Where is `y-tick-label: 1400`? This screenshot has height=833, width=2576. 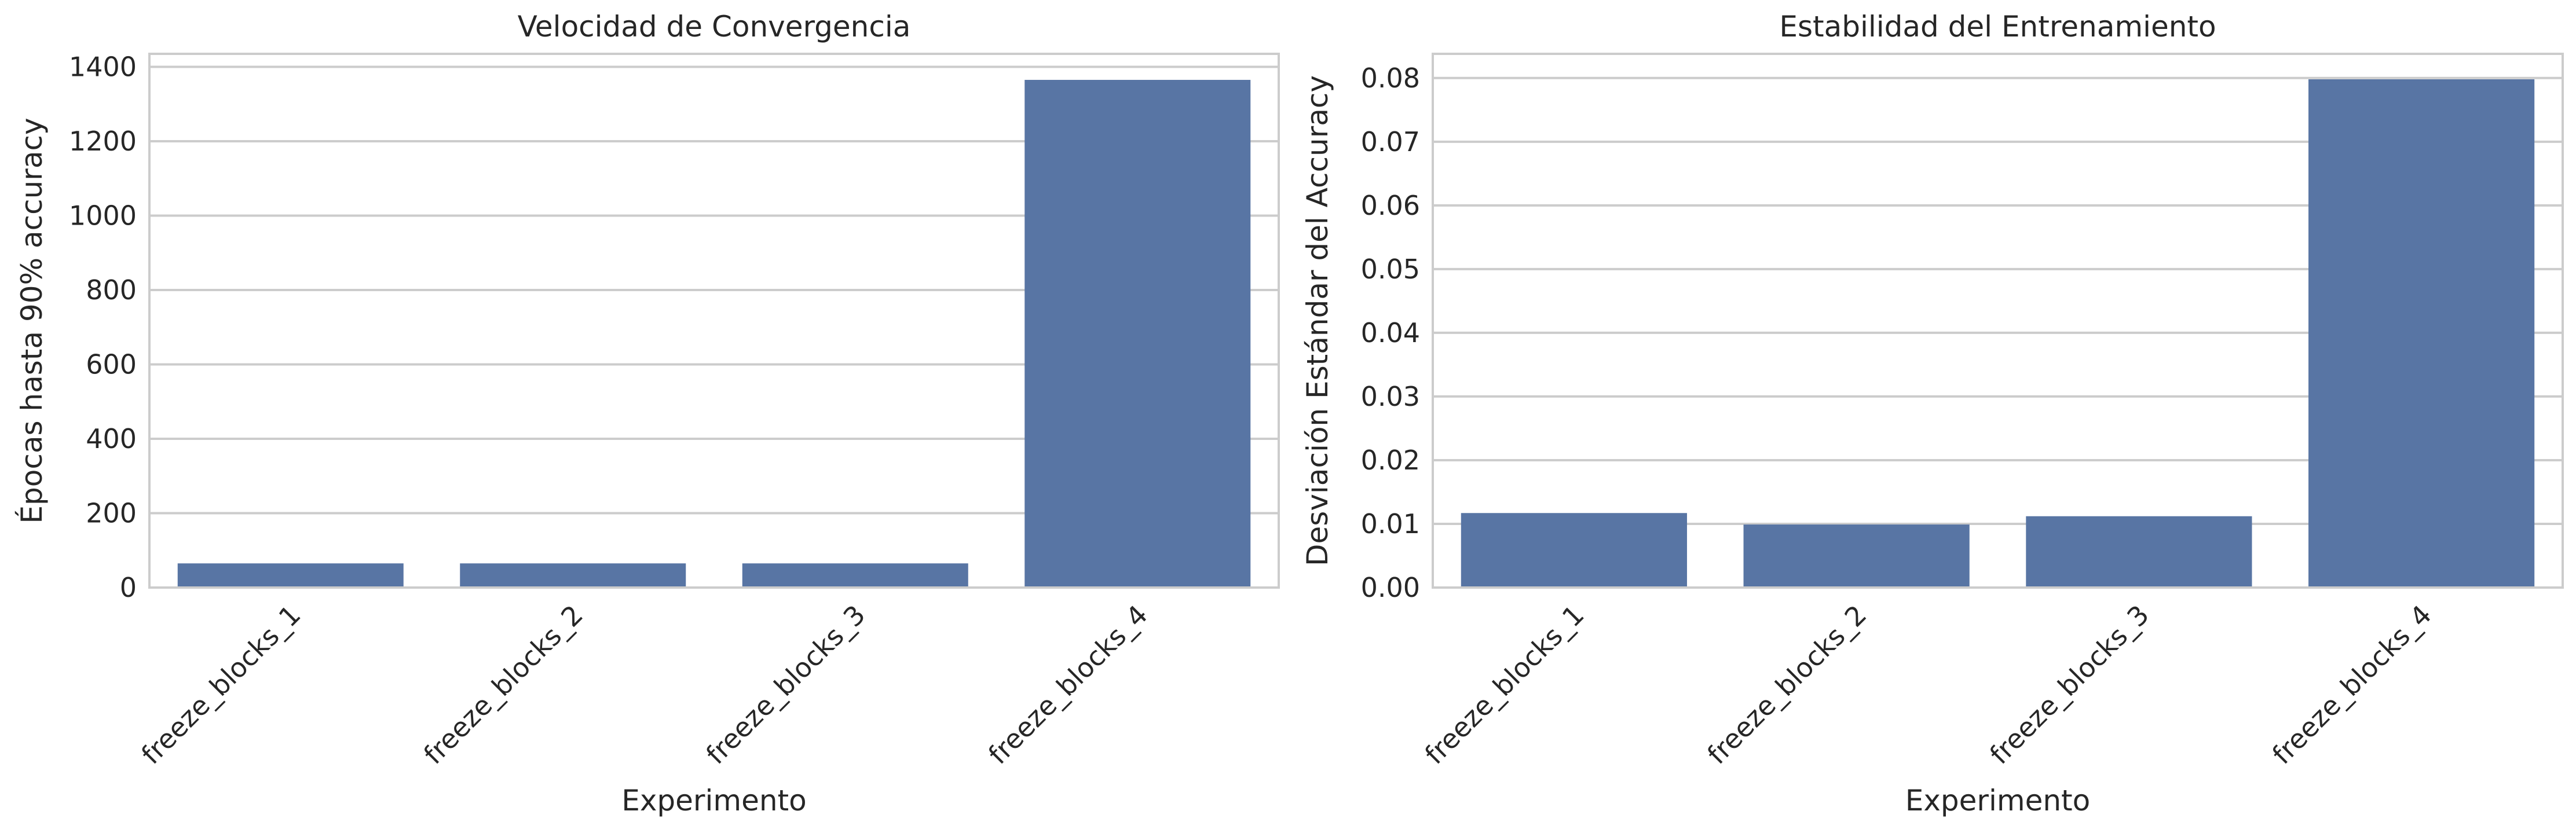
y-tick-label: 1400 is located at coordinates (103, 66).